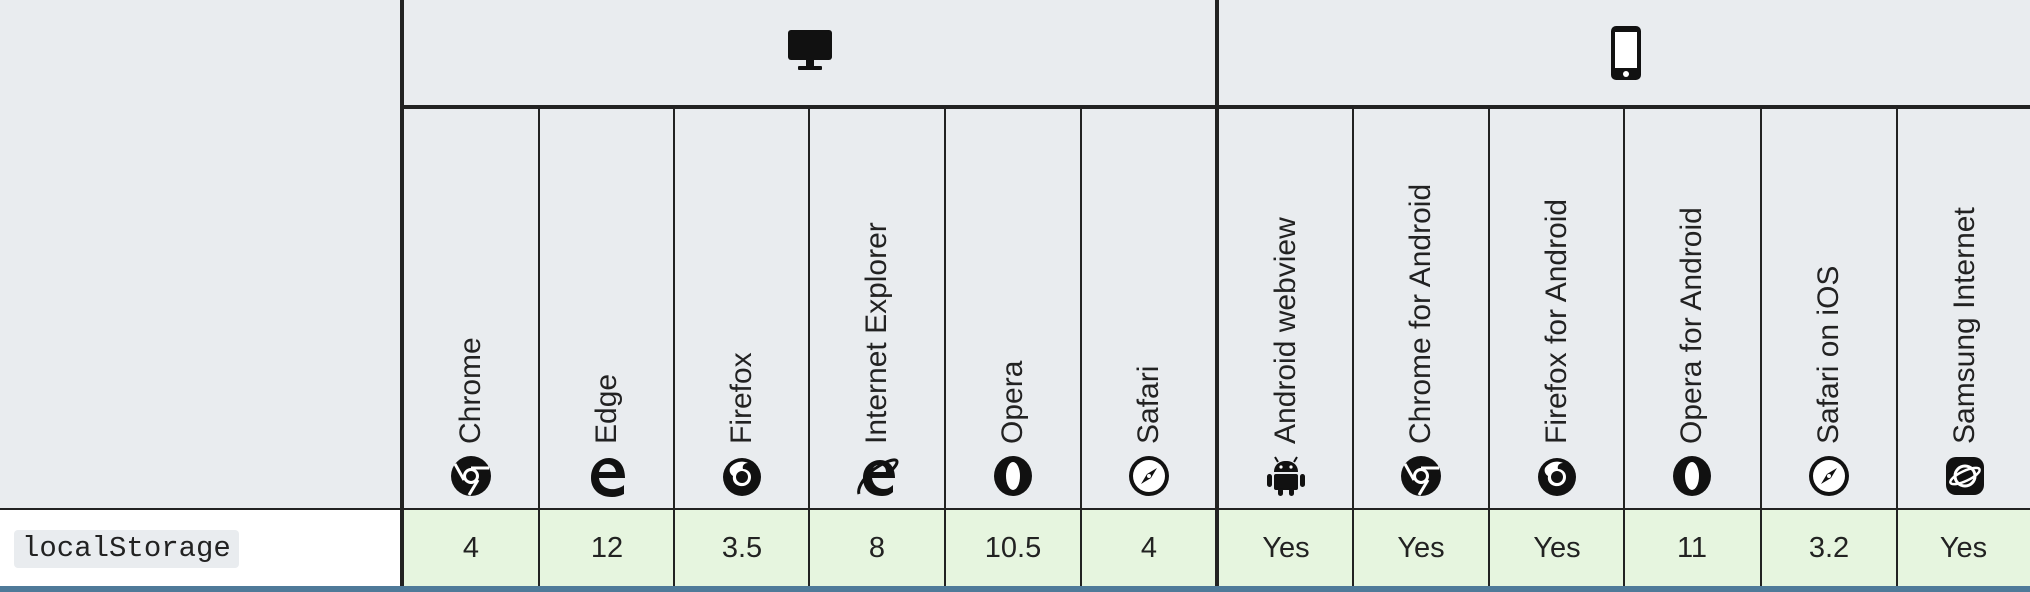 This screenshot has width=2030, height=592. Describe the element at coordinates (1557, 548) in the screenshot. I see `support-cell-firefox-for-android: Yes` at that location.